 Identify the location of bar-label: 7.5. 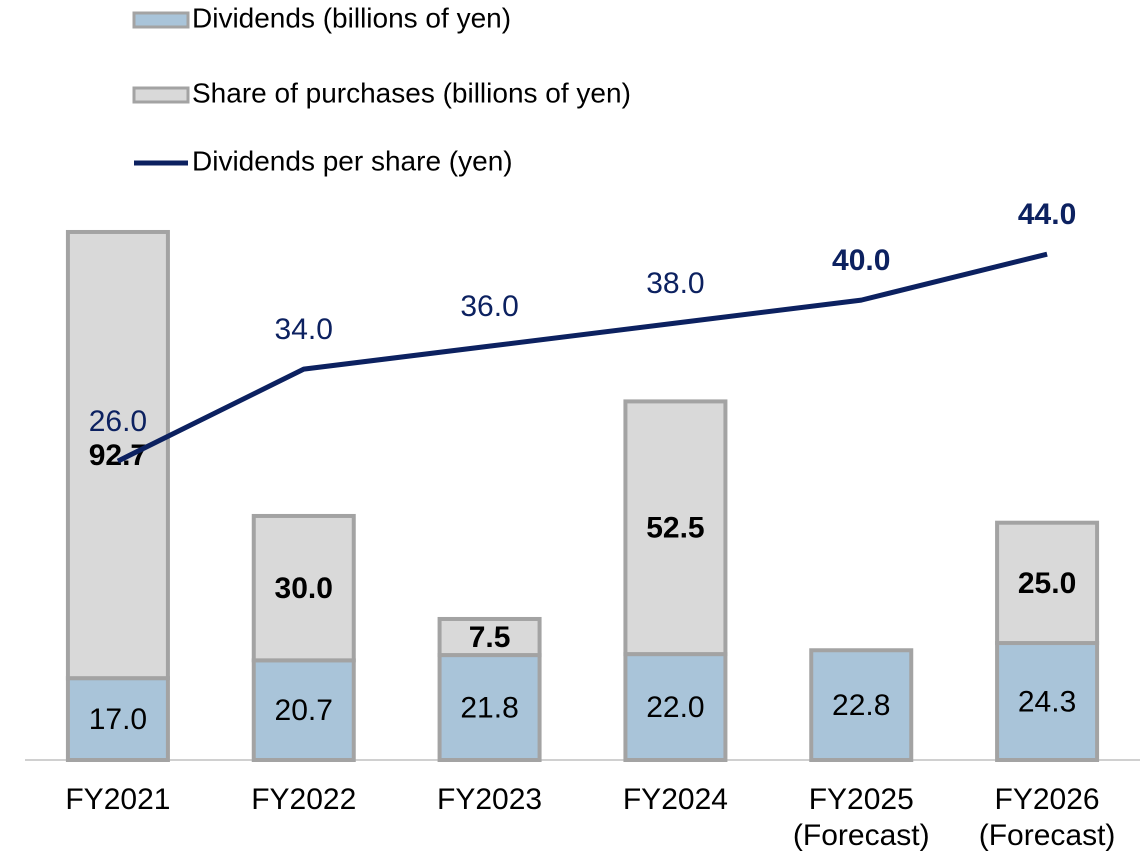
(490, 637).